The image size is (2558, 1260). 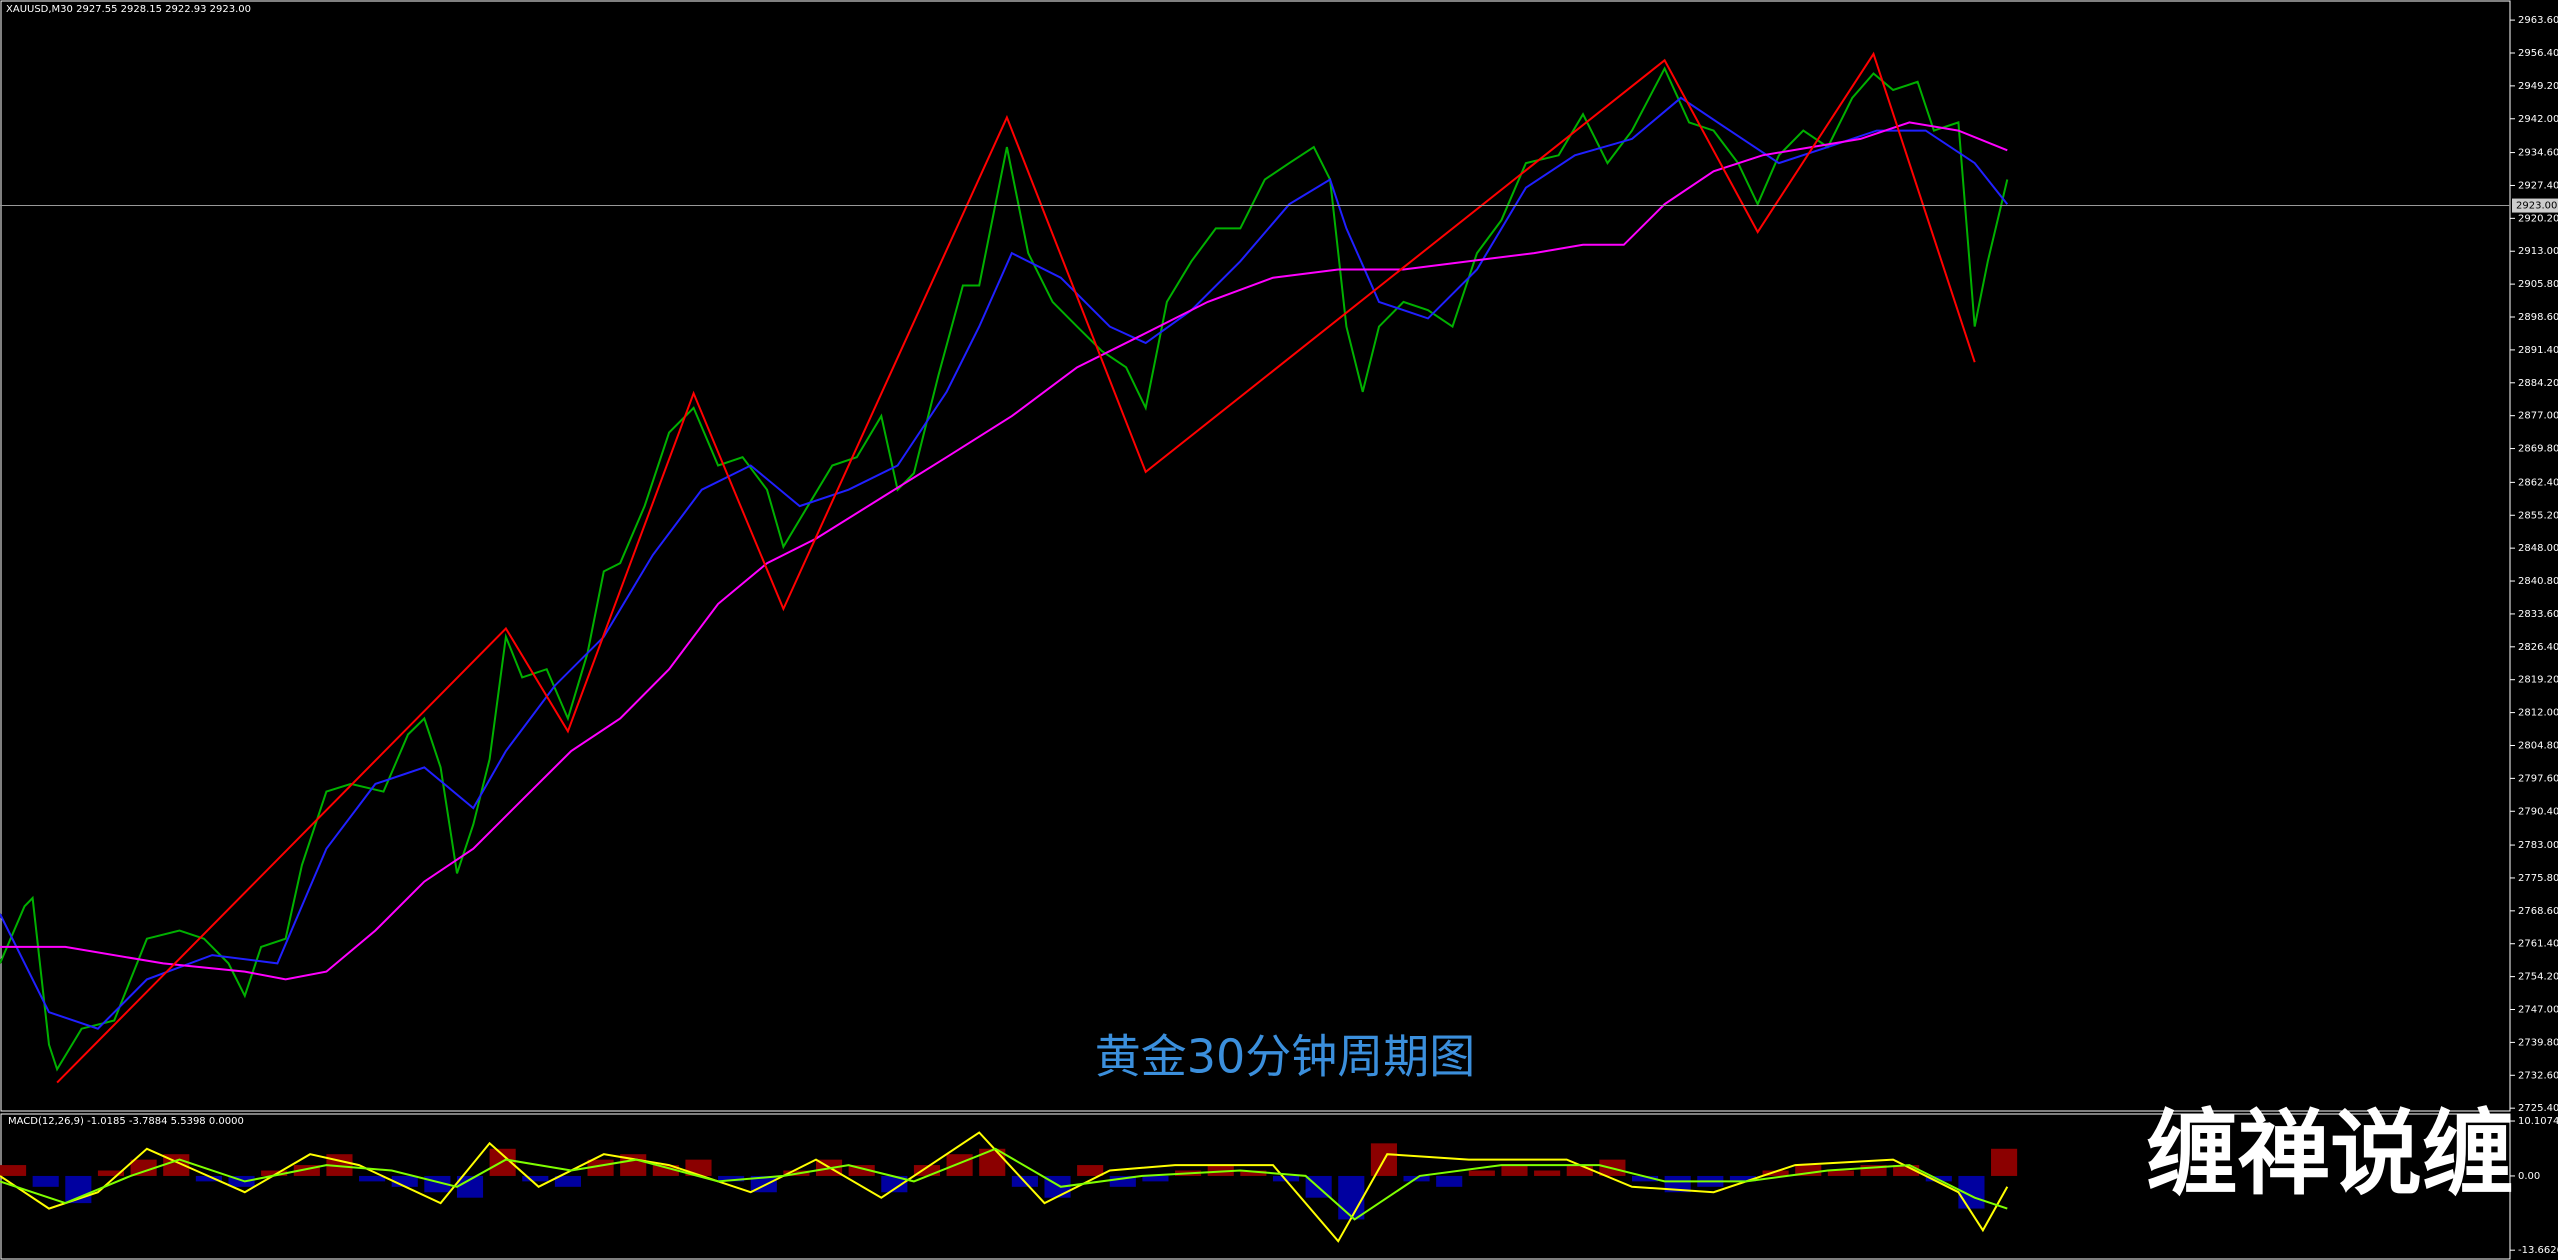 I want to click on y-tick-label: 2898.60, so click(x=2538, y=317).